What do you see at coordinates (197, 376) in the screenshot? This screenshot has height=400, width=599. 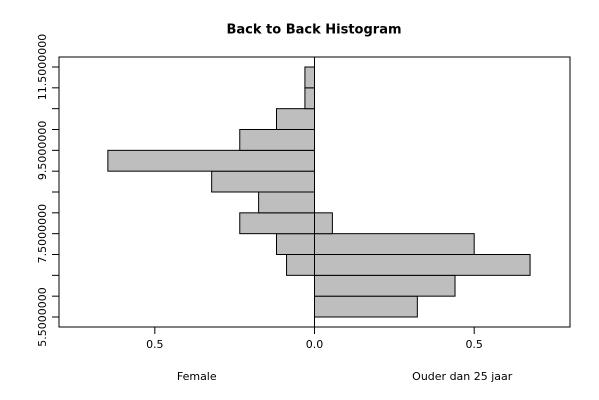 I see `series-label: Female` at bounding box center [197, 376].